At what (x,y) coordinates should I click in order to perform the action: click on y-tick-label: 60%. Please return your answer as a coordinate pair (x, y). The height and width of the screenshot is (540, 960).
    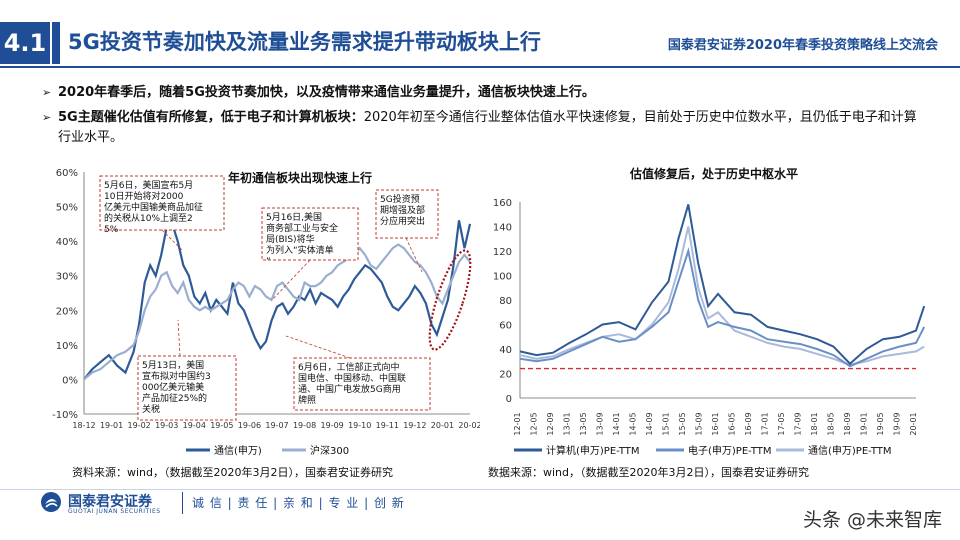
    Looking at the image, I should click on (67, 173).